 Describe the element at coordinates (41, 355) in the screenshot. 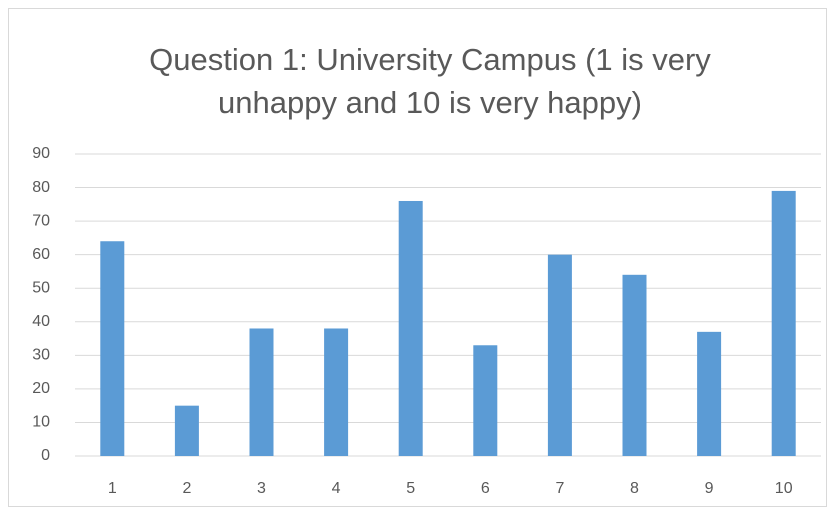

I see `y-tick-label: 30` at that location.